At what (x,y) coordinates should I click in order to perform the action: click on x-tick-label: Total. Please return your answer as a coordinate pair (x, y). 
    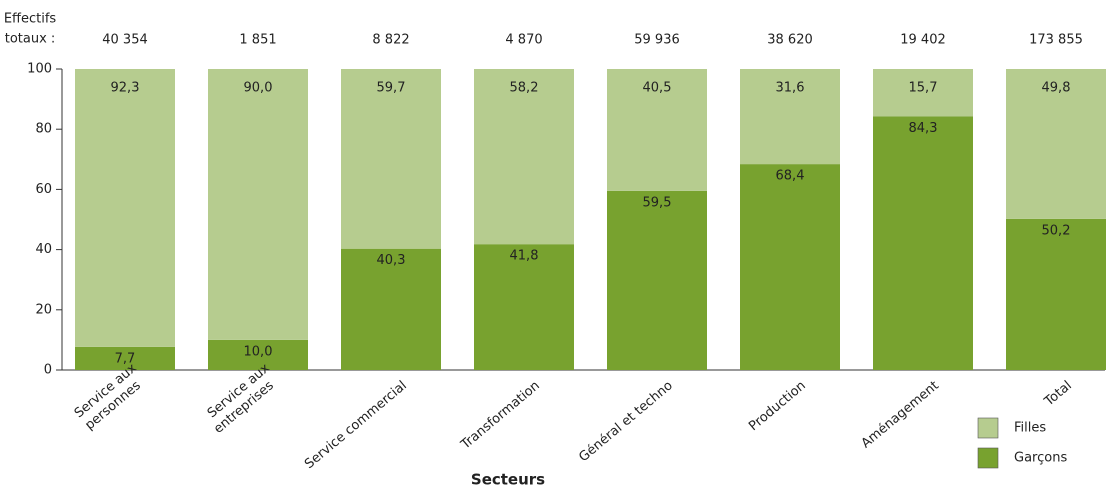
    Looking at the image, I should click on (1058, 394).